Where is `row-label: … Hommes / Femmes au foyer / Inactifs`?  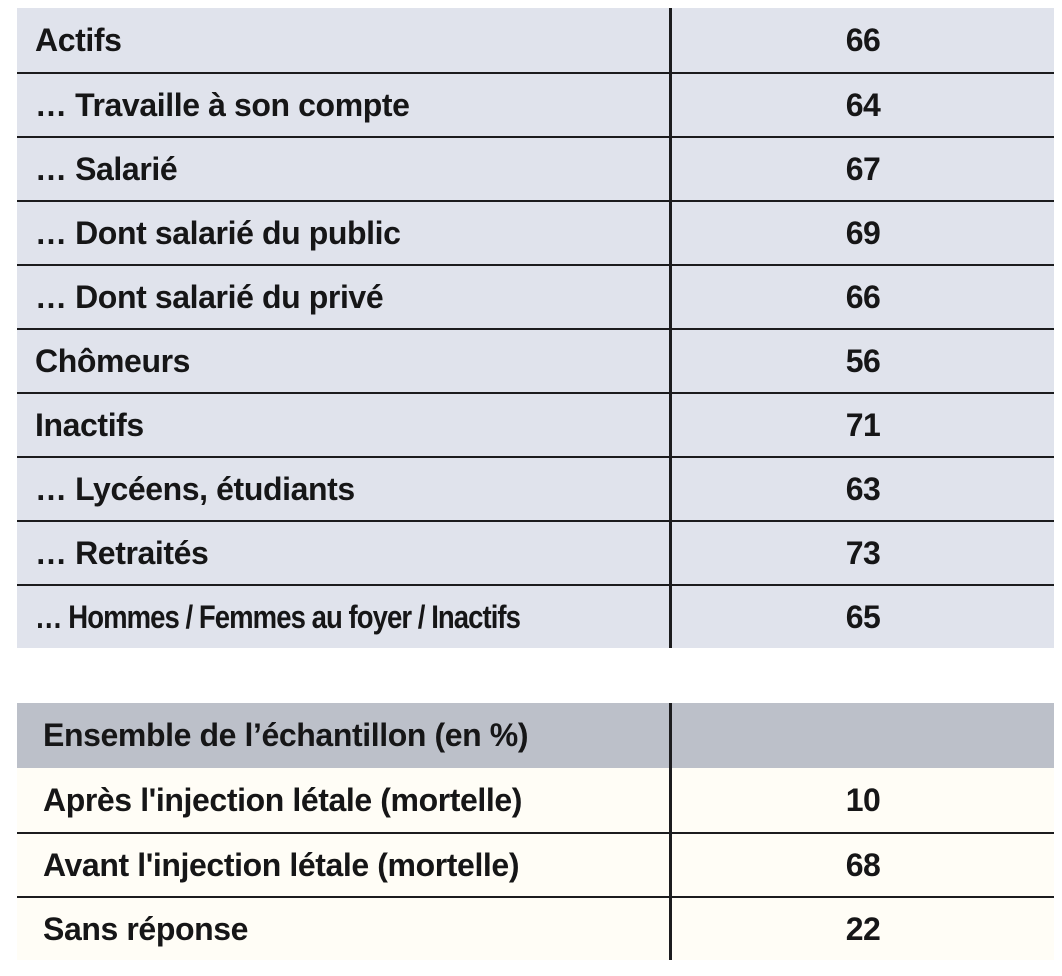 row-label: … Hommes / Femmes au foyer / Inactifs is located at coordinates (344, 617).